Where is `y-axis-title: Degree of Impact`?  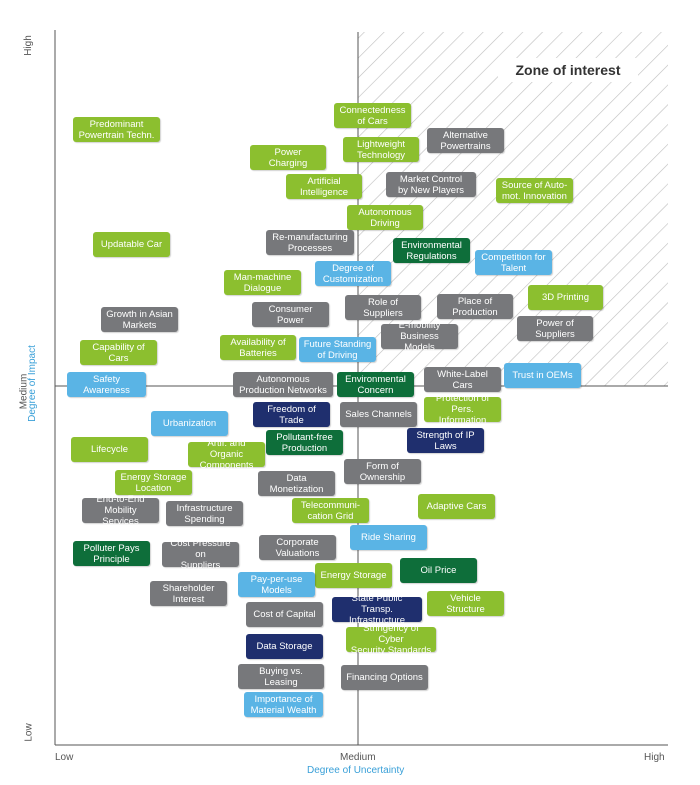
y-axis-title: Degree of Impact is located at coordinates (32, 383).